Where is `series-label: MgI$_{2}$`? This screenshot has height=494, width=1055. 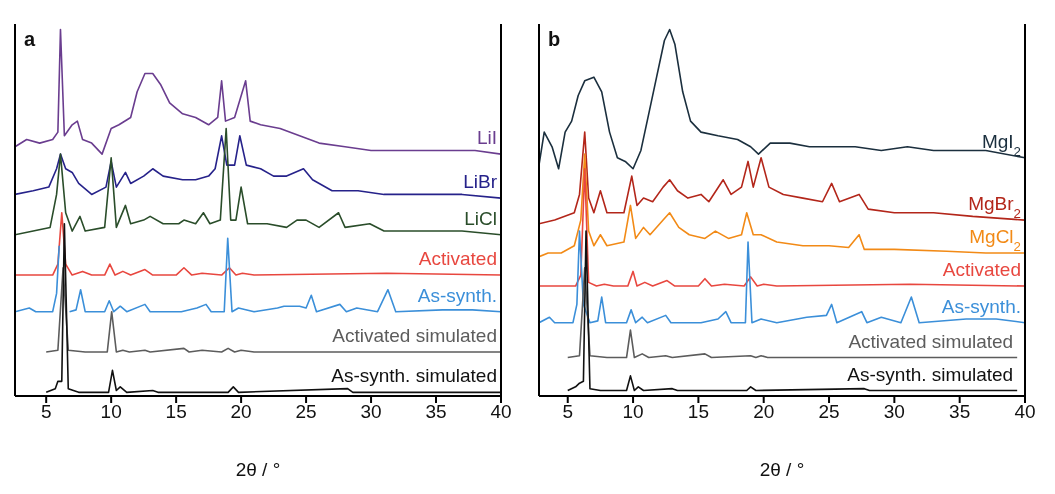 series-label: MgI$_{2}$ is located at coordinates (1001, 144).